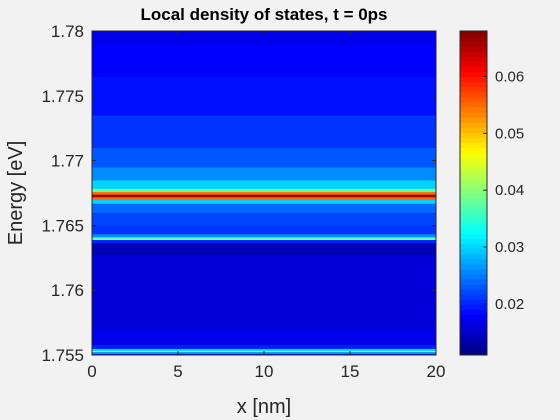  Describe the element at coordinates (16, 193) in the screenshot. I see `y-axis-label: Energy [eV]` at that location.